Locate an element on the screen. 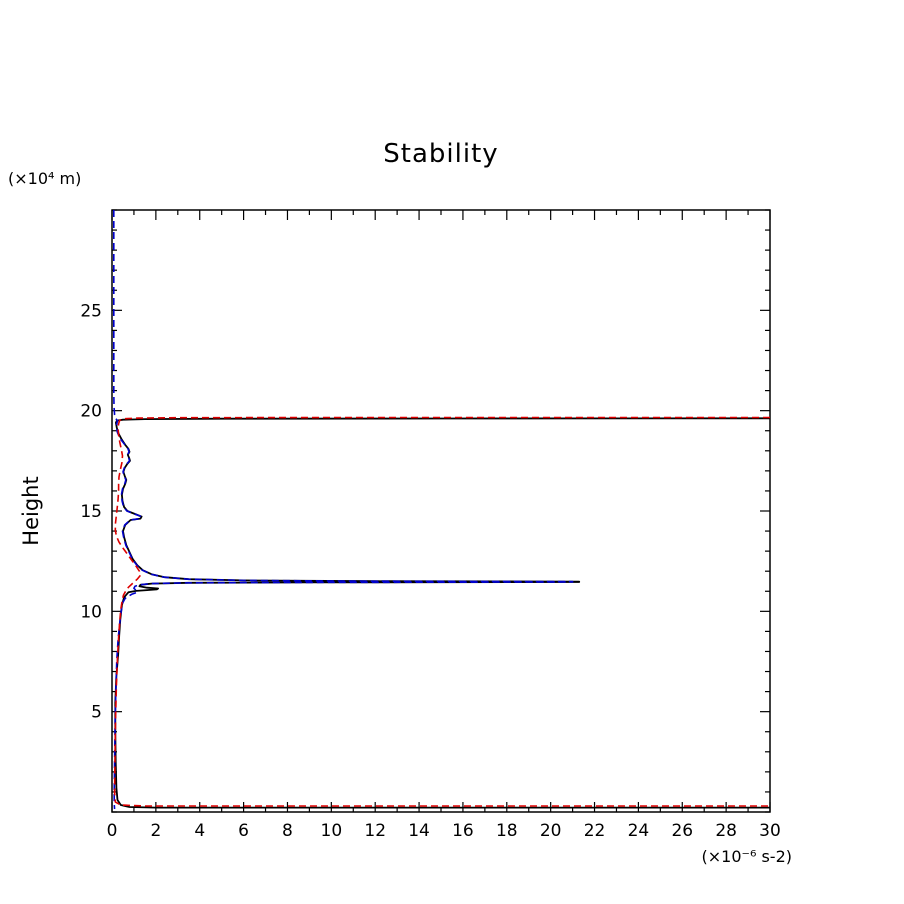 The height and width of the screenshot is (904, 904). tick-label: 28 is located at coordinates (726, 831).